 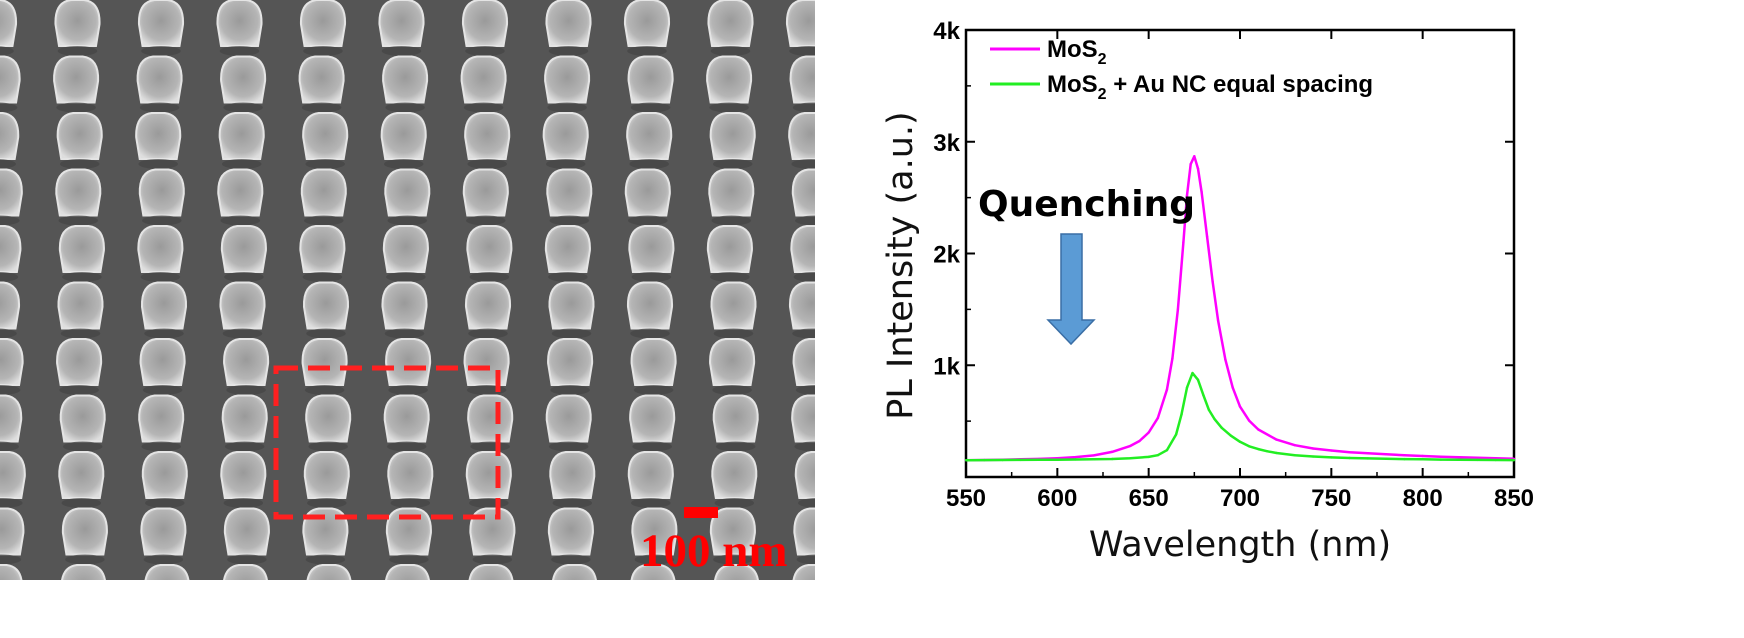 What do you see at coordinates (946, 255) in the screenshot?
I see `y-tick-label: 2k` at bounding box center [946, 255].